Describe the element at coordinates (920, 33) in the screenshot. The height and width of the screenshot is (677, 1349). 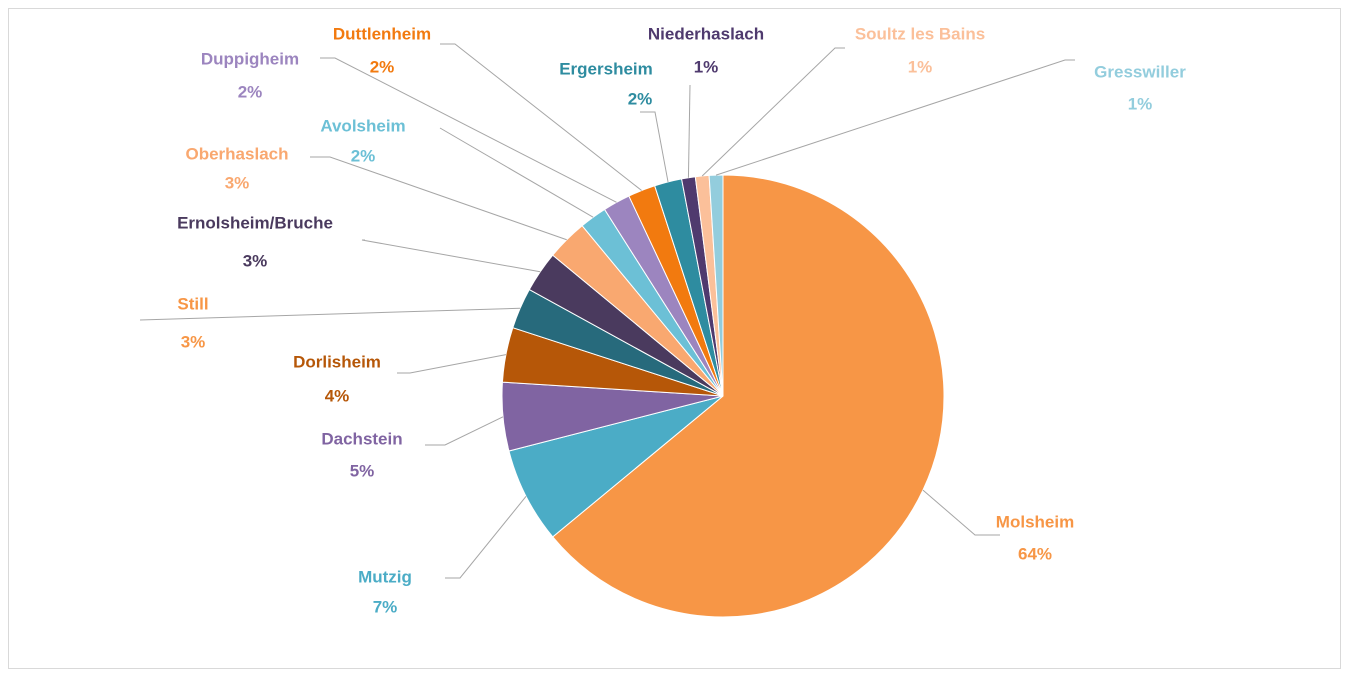
I see `slice-label: Soultz les Bains` at that location.